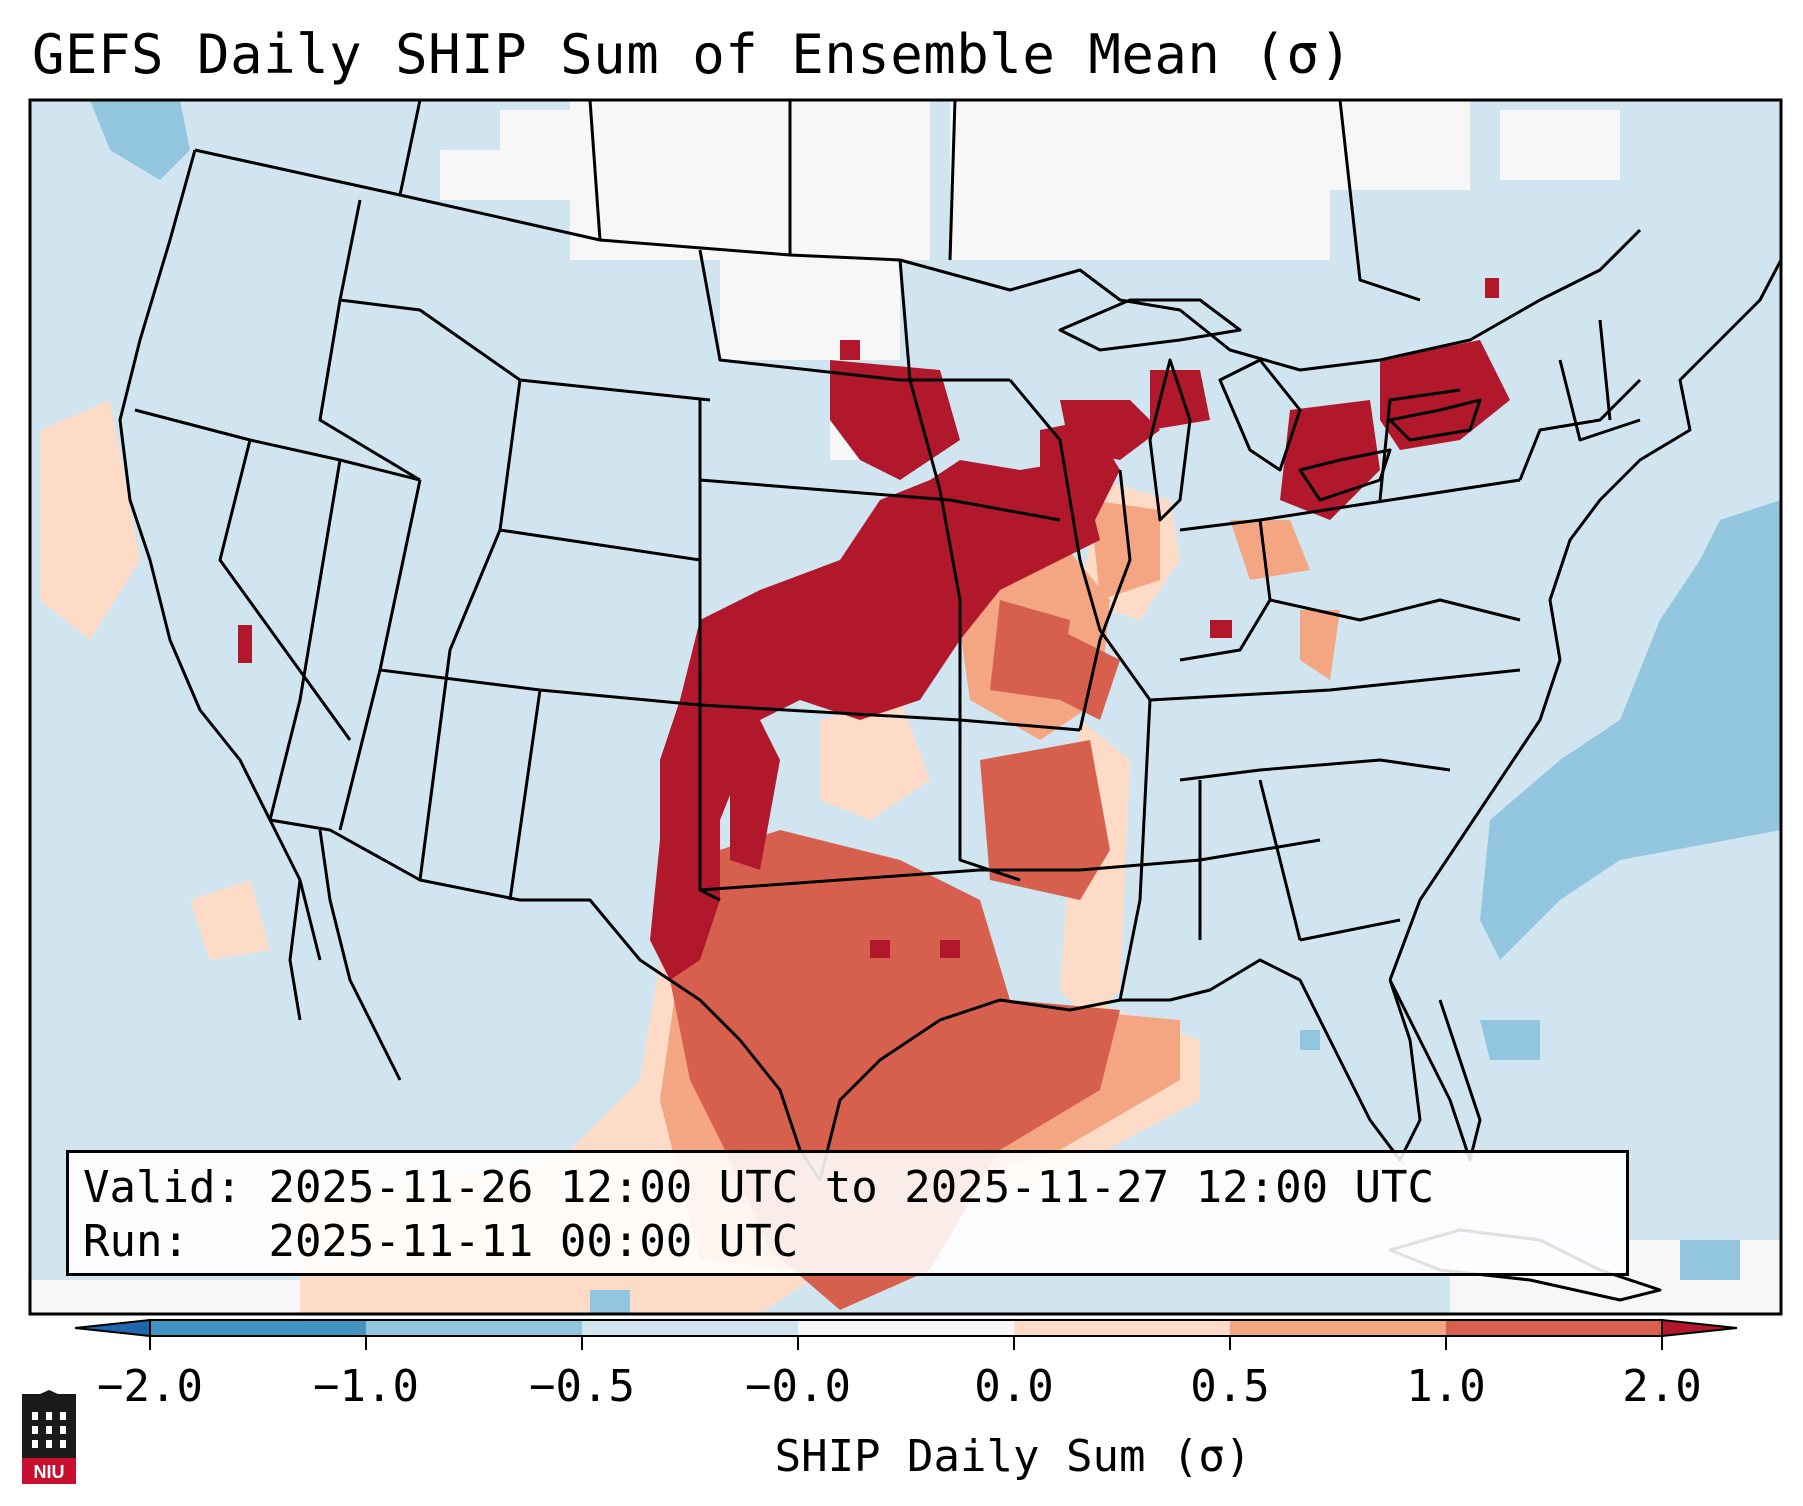  I want to click on colorbar-extend-high, so click(1699, 1328).